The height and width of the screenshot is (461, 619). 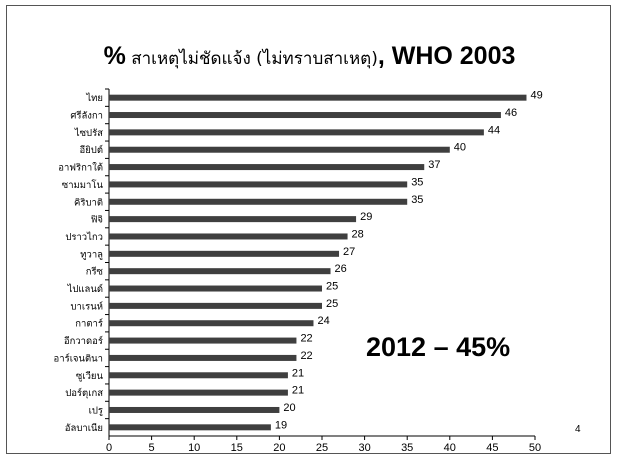 I want to click on annotation-2012: 2012 – 45%, so click(x=438, y=347).